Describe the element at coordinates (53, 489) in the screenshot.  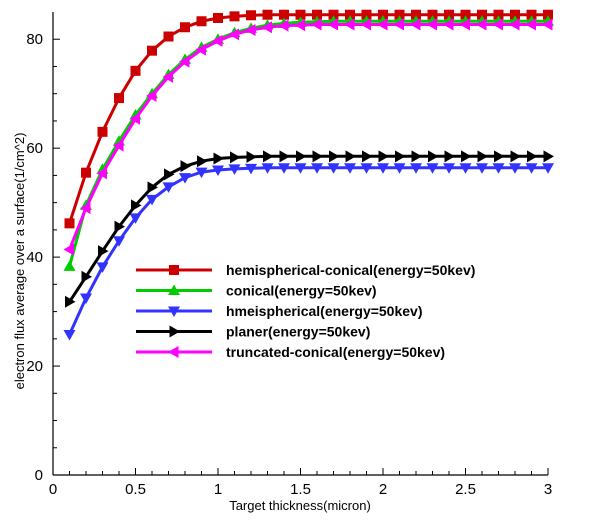
I see `x-tick-label: 0` at that location.